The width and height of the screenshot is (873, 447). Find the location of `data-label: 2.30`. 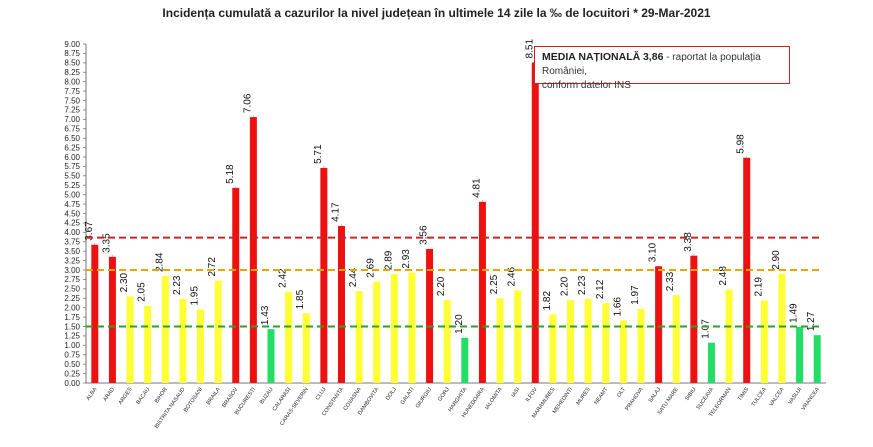

data-label: 2.30 is located at coordinates (124, 282).